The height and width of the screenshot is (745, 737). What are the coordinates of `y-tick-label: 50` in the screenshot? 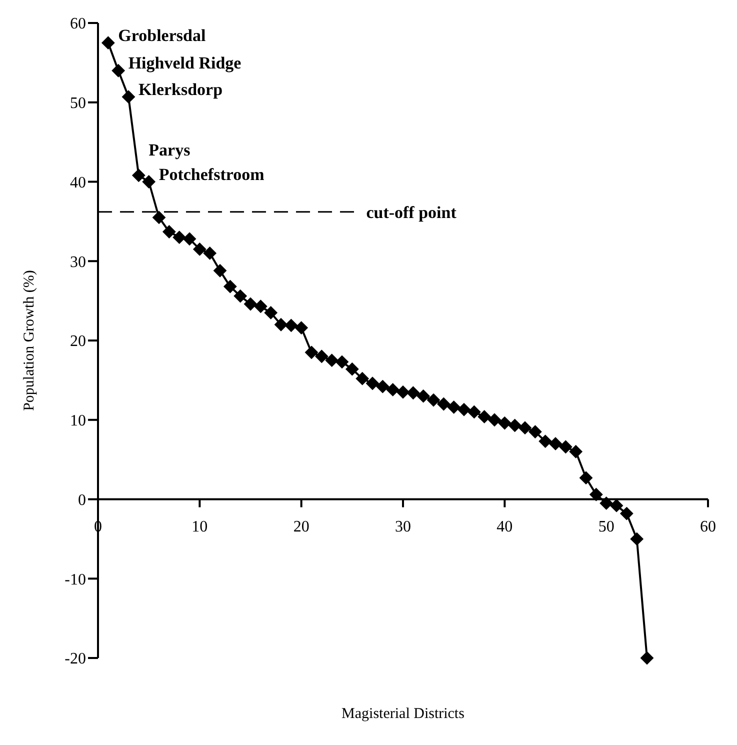 It's located at (78, 103).